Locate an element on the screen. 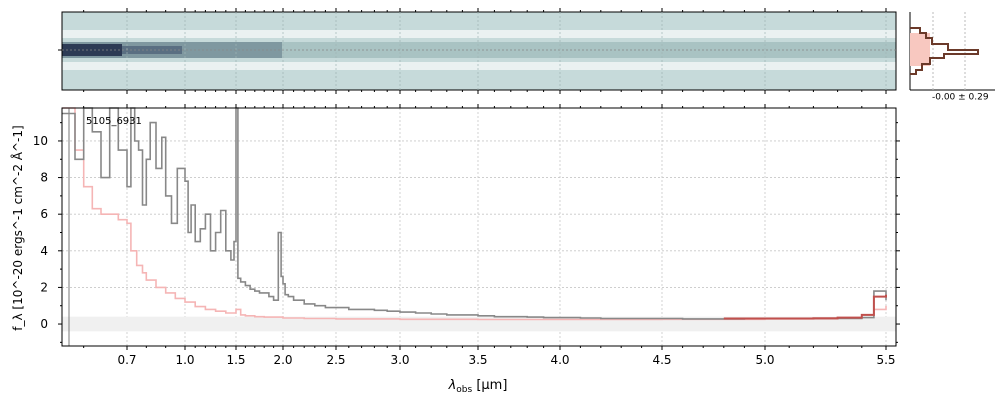  2d-spectrum-band-lower is located at coordinates (479, 66).